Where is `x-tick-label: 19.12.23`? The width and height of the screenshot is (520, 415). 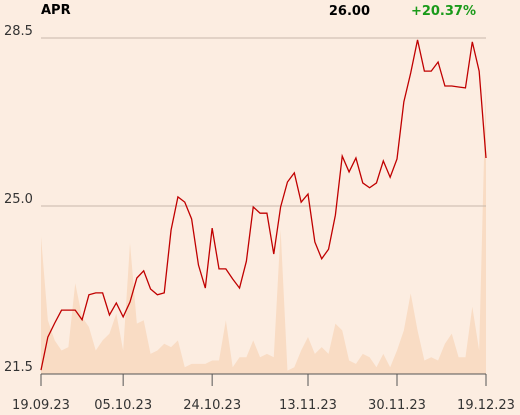 x-tick-label: 19.12.23 is located at coordinates (486, 405).